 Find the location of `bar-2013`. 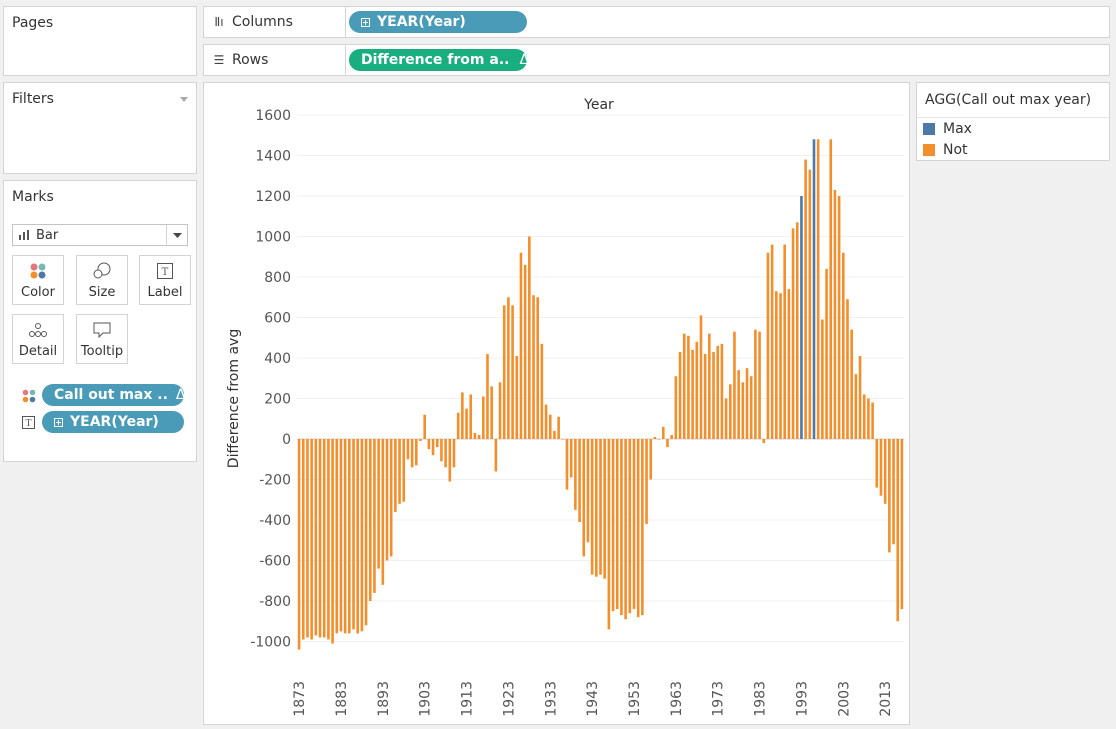

bar-2013 is located at coordinates (885, 471).